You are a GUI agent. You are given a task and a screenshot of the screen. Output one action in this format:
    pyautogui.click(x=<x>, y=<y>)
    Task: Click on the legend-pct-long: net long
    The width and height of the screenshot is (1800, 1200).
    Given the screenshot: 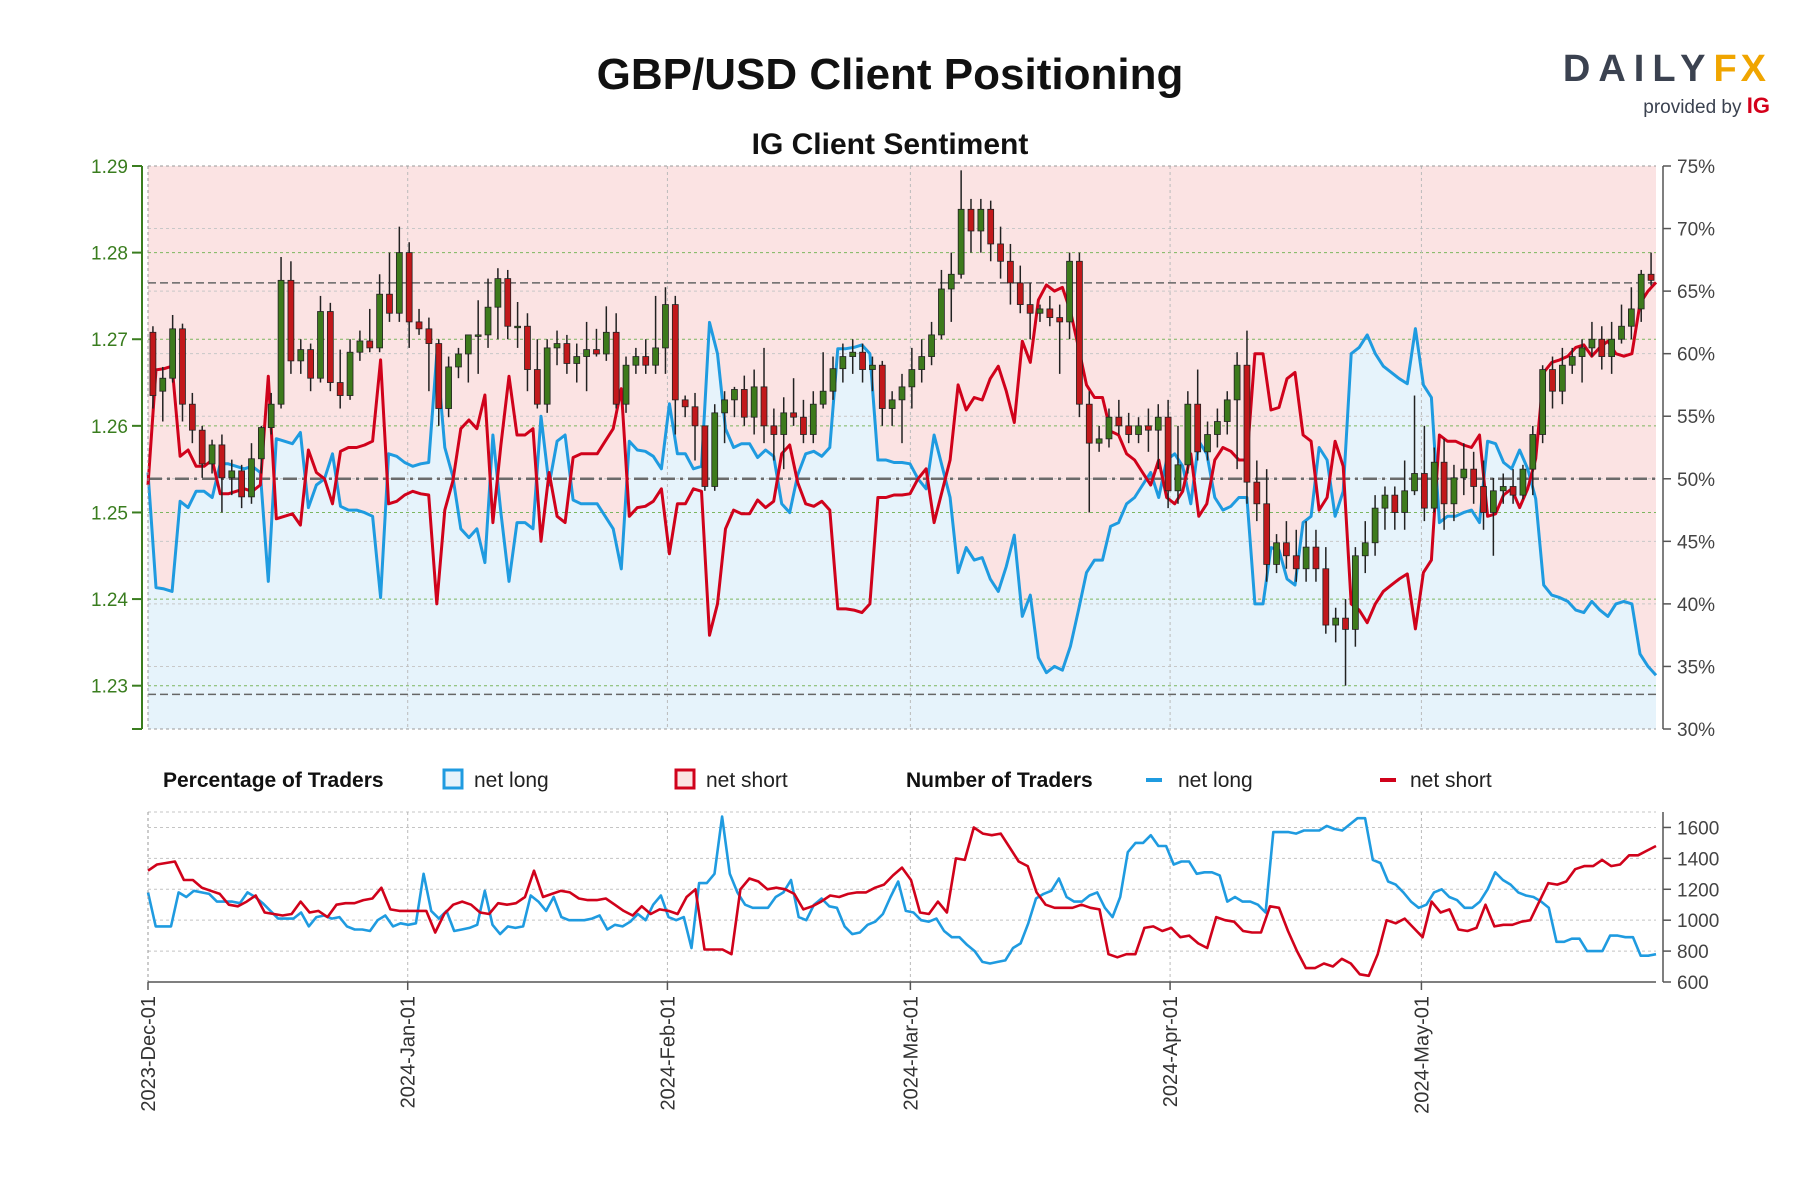 What is the action you would take?
    pyautogui.click(x=511, y=780)
    